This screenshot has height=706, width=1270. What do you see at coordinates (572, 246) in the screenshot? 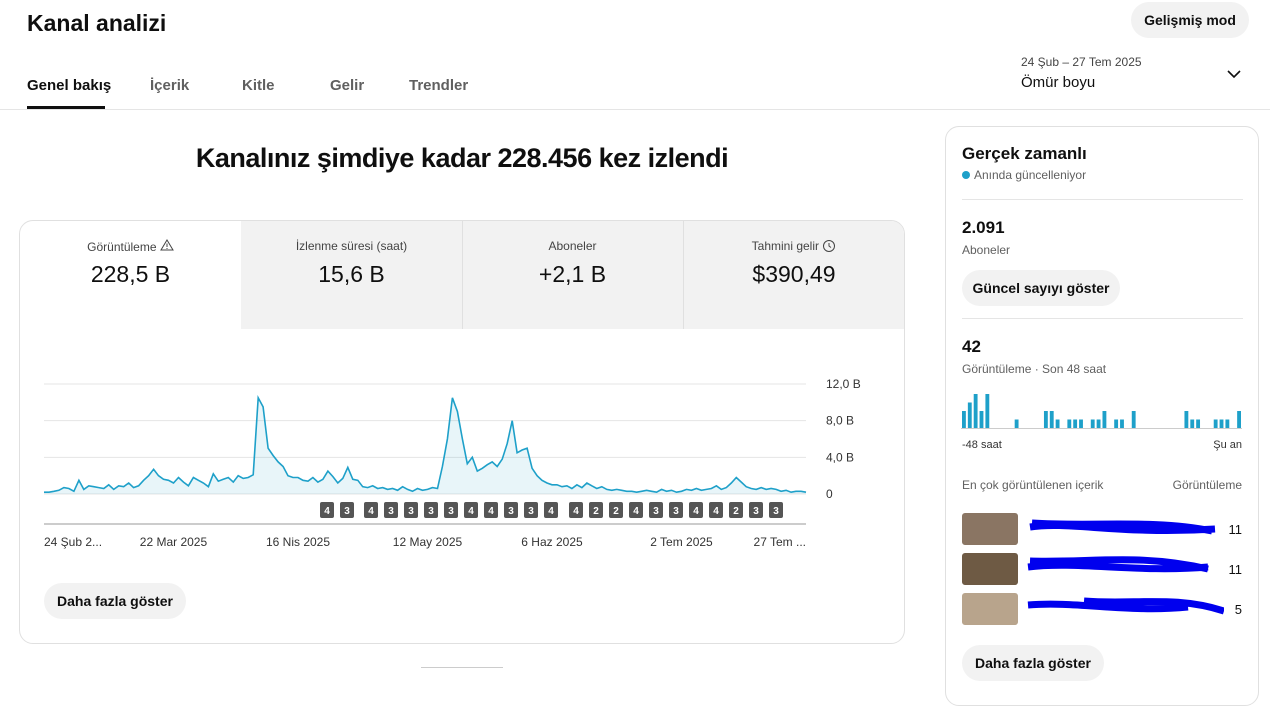
I see `metric-label: Aboneler` at bounding box center [572, 246].